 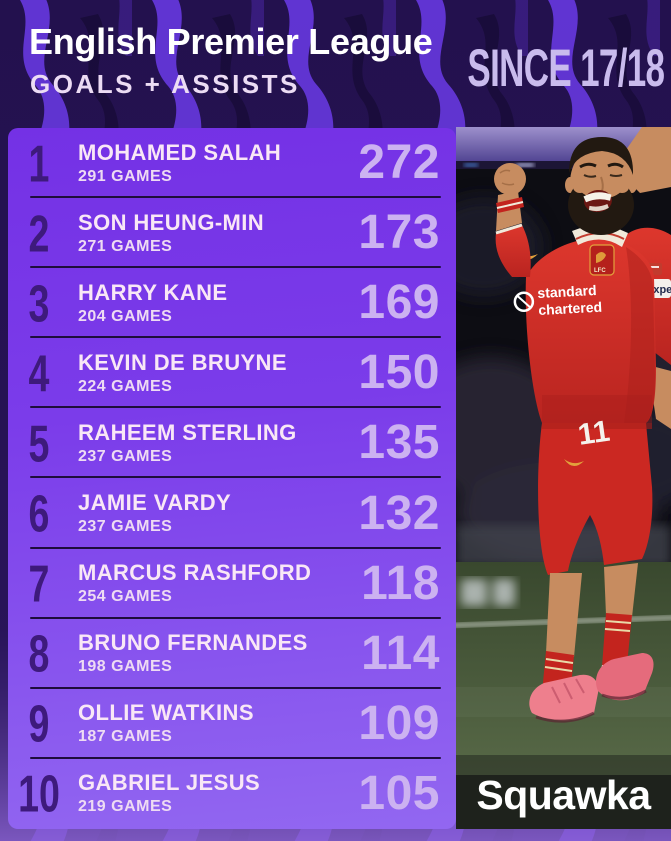 I want to click on shorts-number: 11, so click(x=594, y=433).